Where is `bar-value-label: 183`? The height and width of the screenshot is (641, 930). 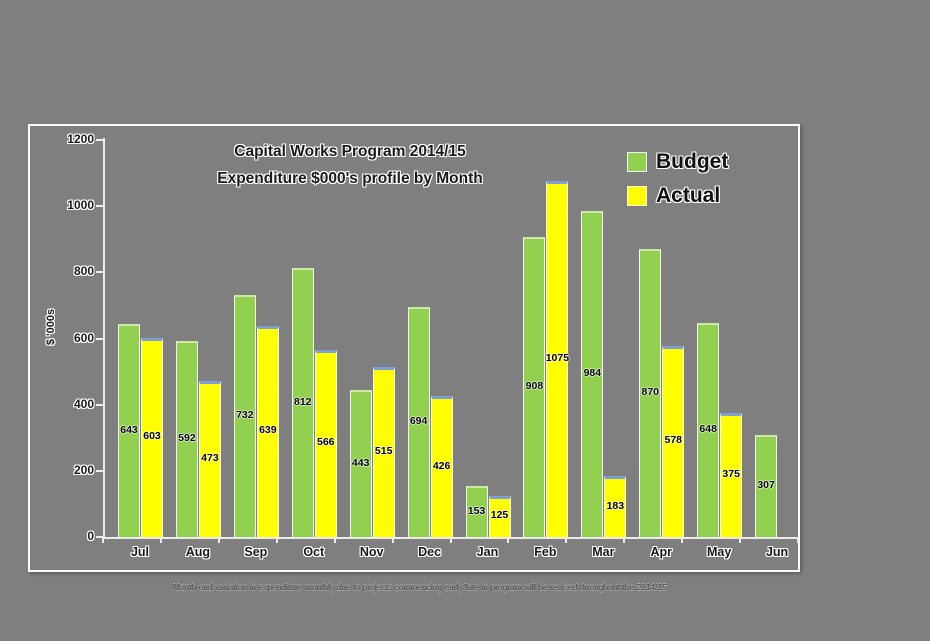
bar-value-label: 183 is located at coordinates (615, 505).